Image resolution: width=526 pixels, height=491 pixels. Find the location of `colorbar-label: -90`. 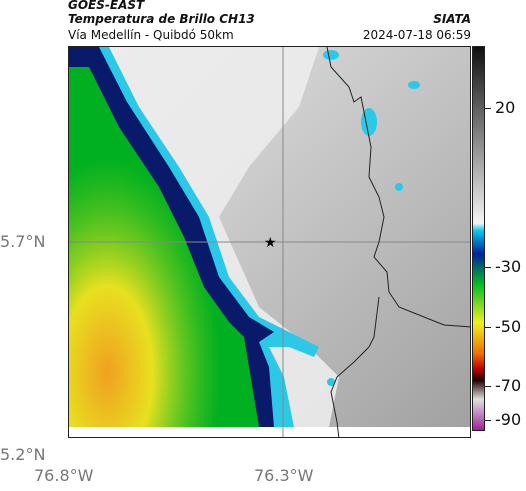

colorbar-label: -90 is located at coordinates (508, 419).